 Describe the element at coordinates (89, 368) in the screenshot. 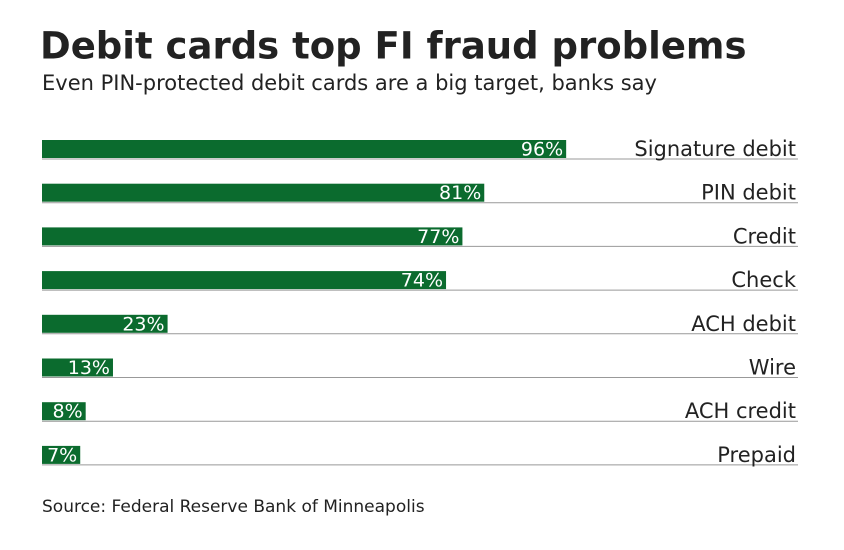

I see `value-label: 13%` at that location.